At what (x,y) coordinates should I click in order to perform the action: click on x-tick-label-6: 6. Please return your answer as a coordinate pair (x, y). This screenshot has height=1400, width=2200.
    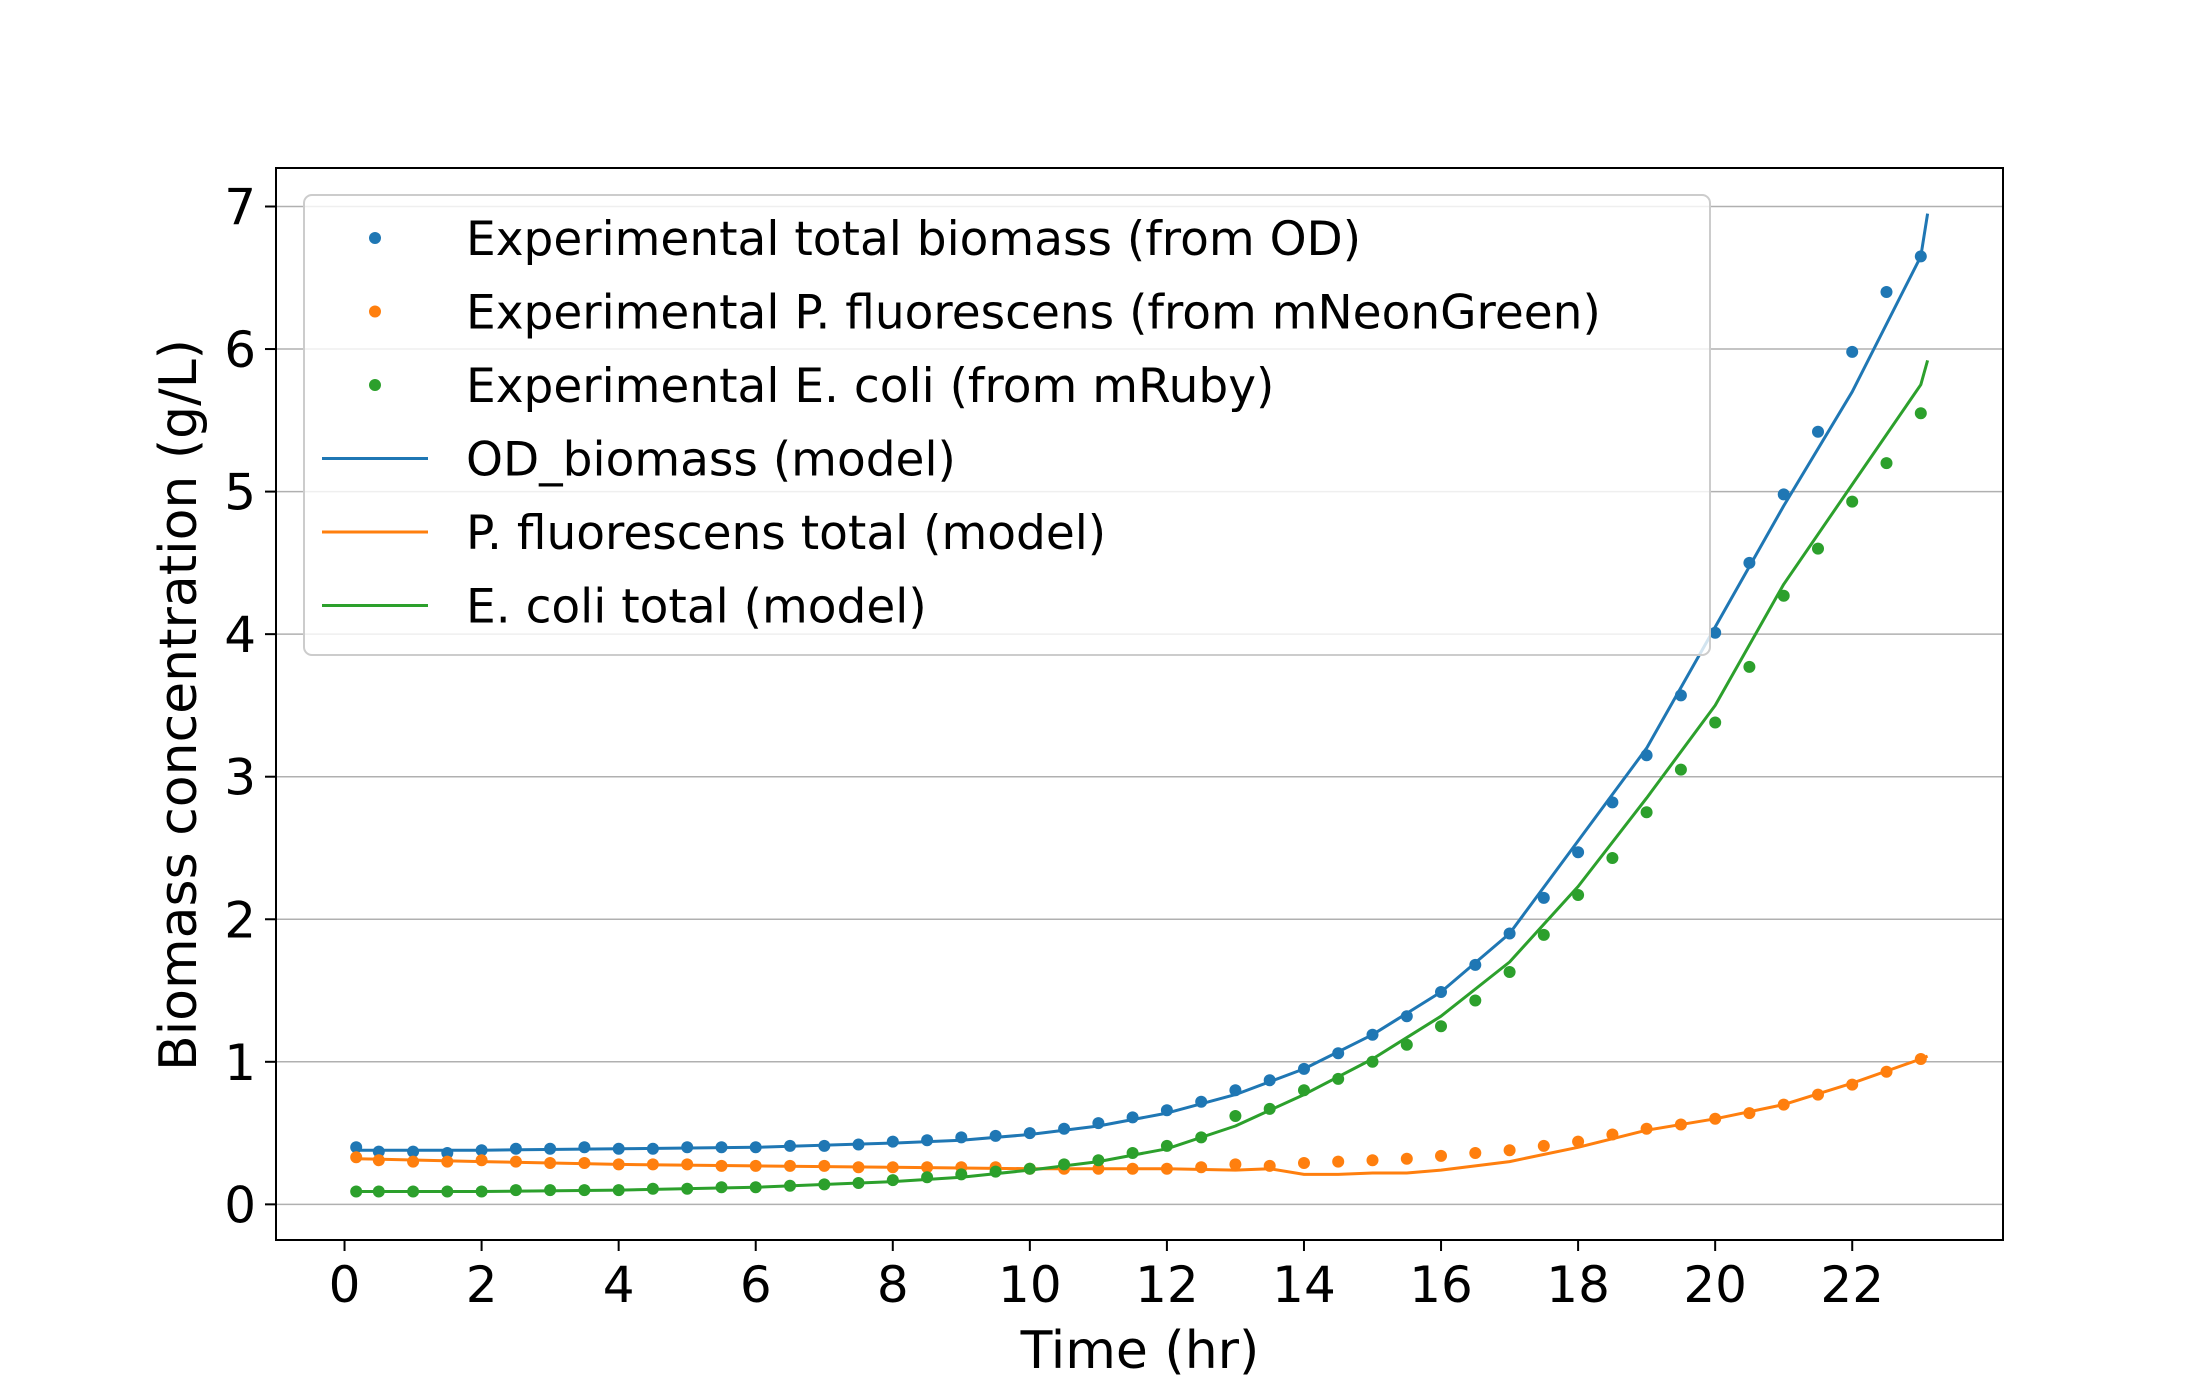
    Looking at the image, I should click on (756, 1285).